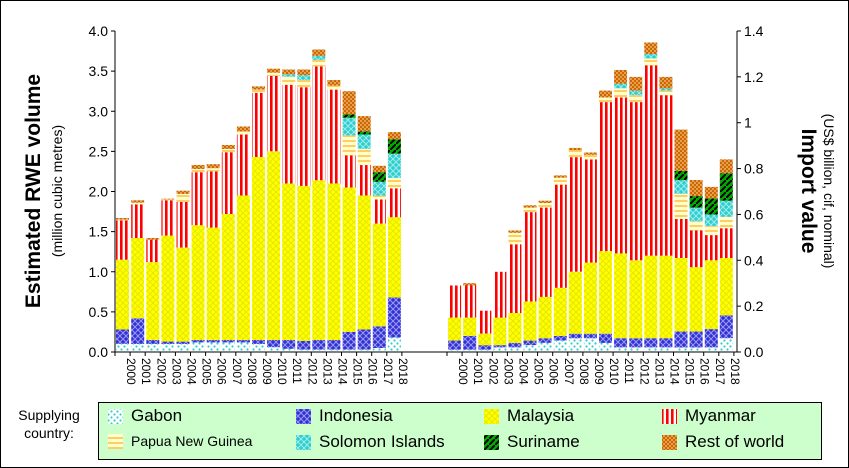 Image resolution: width=849 pixels, height=468 pixels. What do you see at coordinates (274, 113) in the screenshot?
I see `left-bar-myanmar-2010` at bounding box center [274, 113].